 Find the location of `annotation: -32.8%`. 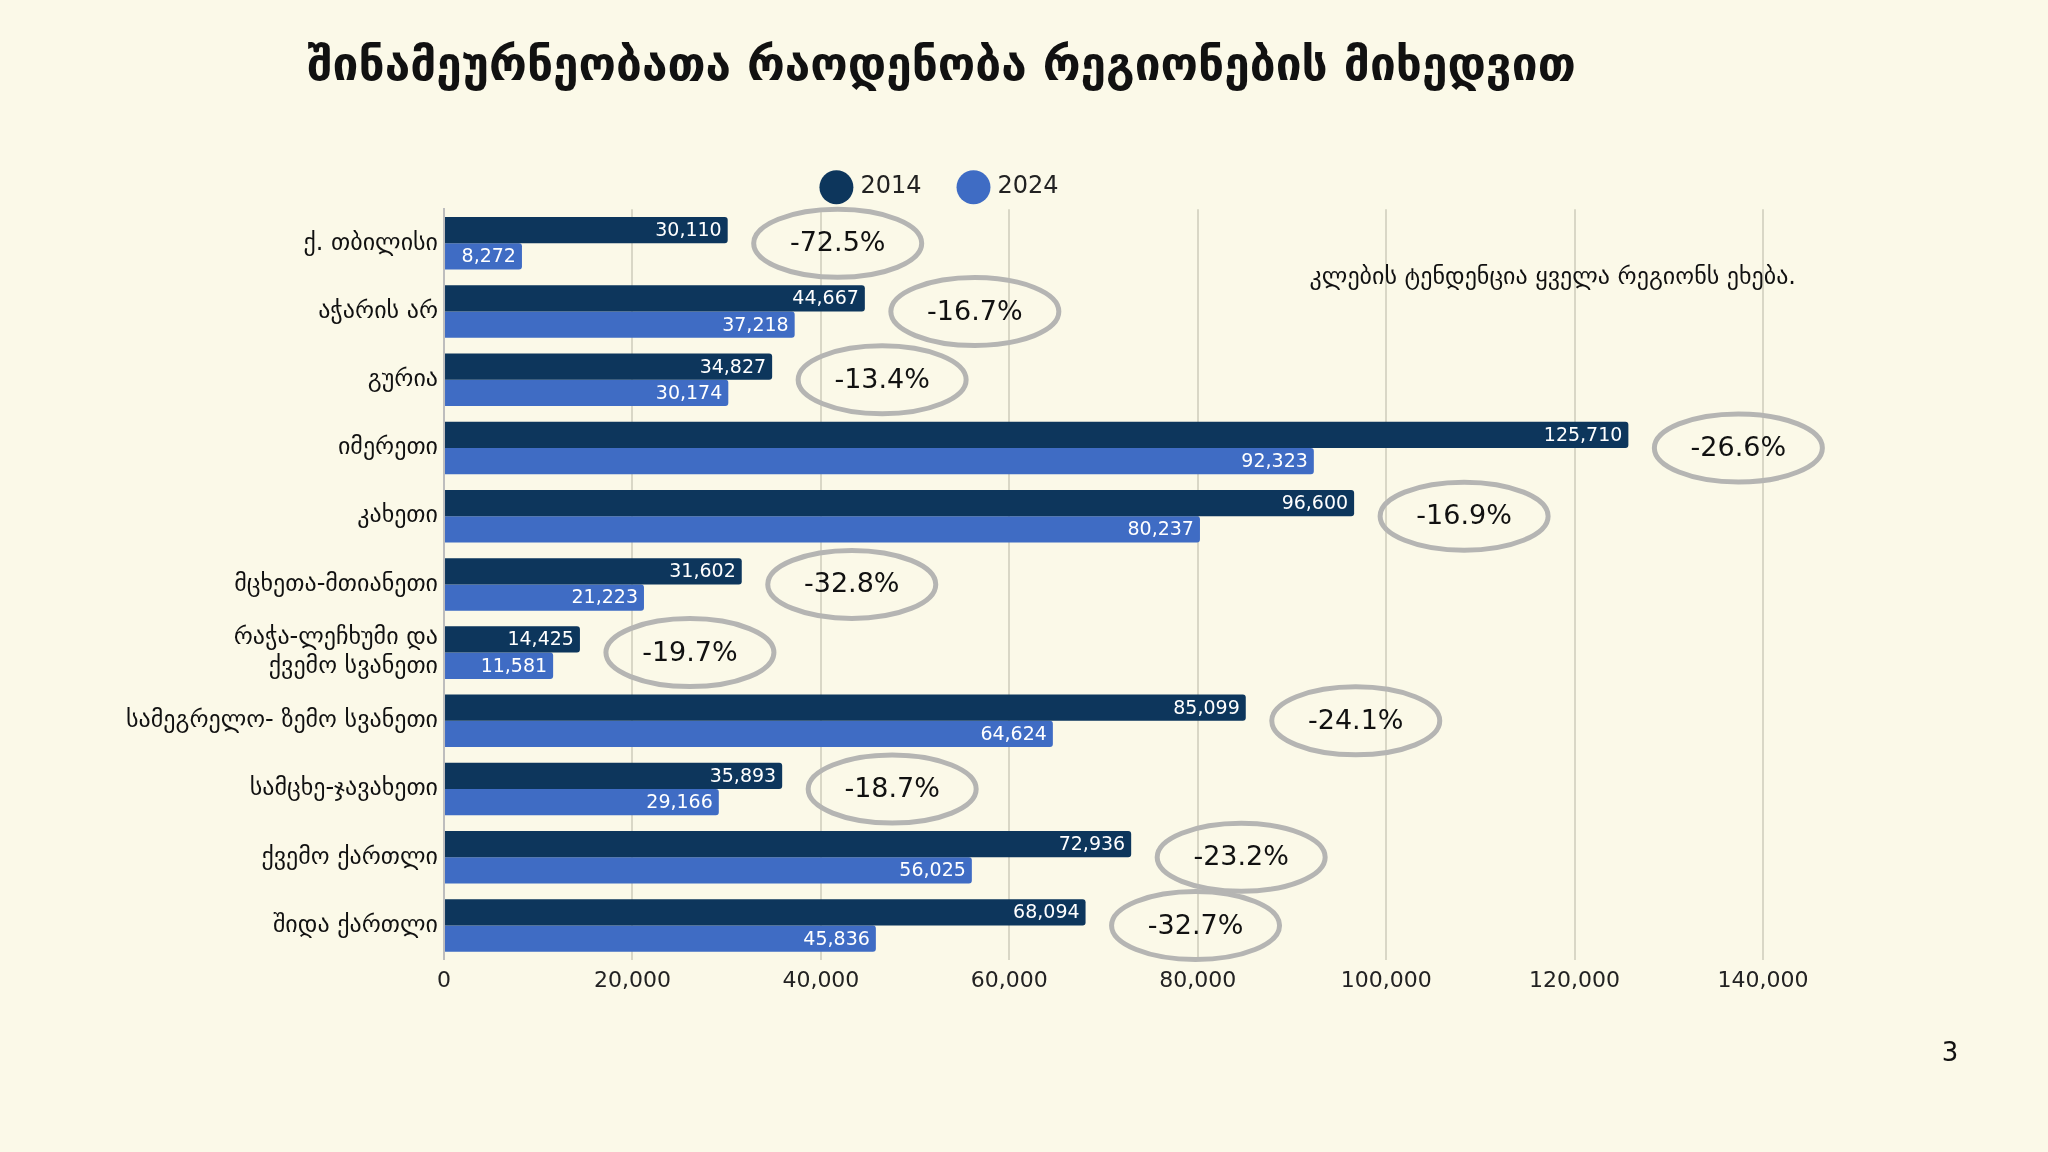

annotation: -32.8% is located at coordinates (852, 583).